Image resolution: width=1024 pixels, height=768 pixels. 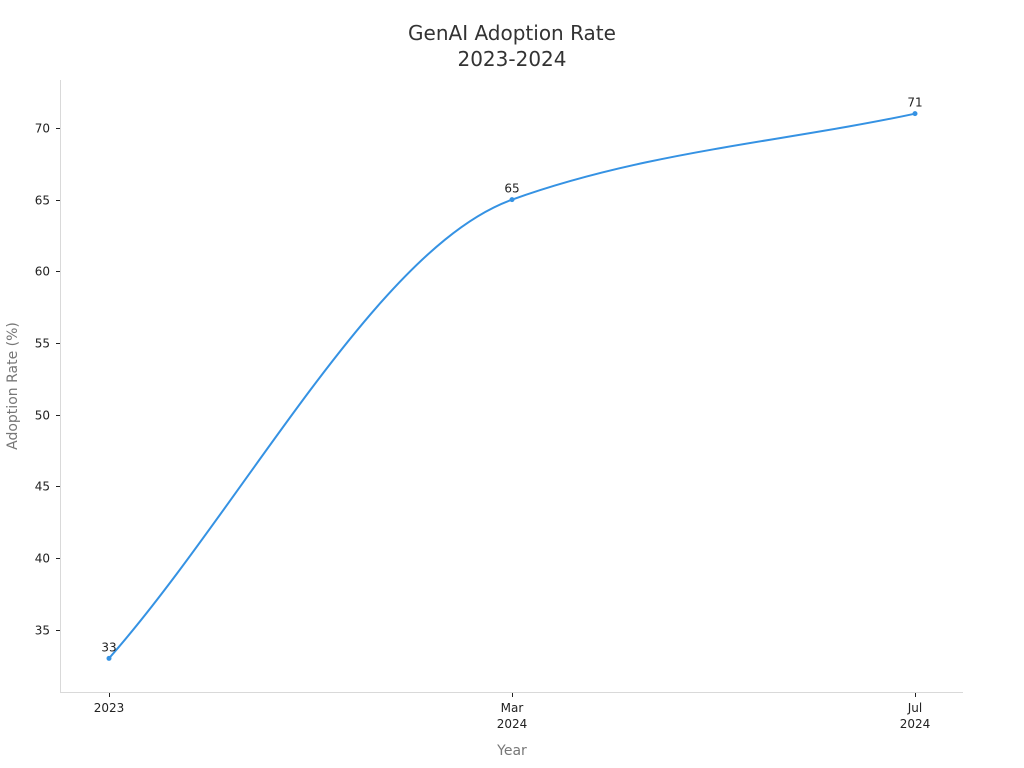 What do you see at coordinates (42, 631) in the screenshot?
I see `y-tick-label: 35` at bounding box center [42, 631].